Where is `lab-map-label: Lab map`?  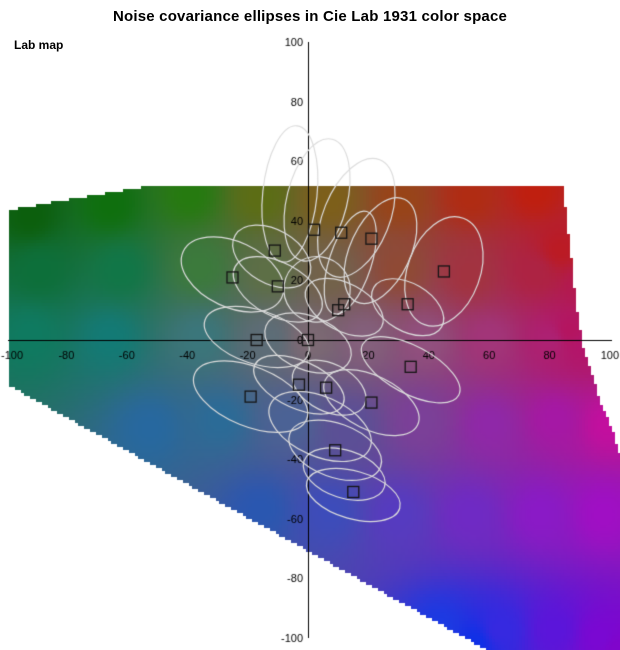 lab-map-label: Lab map is located at coordinates (39, 45).